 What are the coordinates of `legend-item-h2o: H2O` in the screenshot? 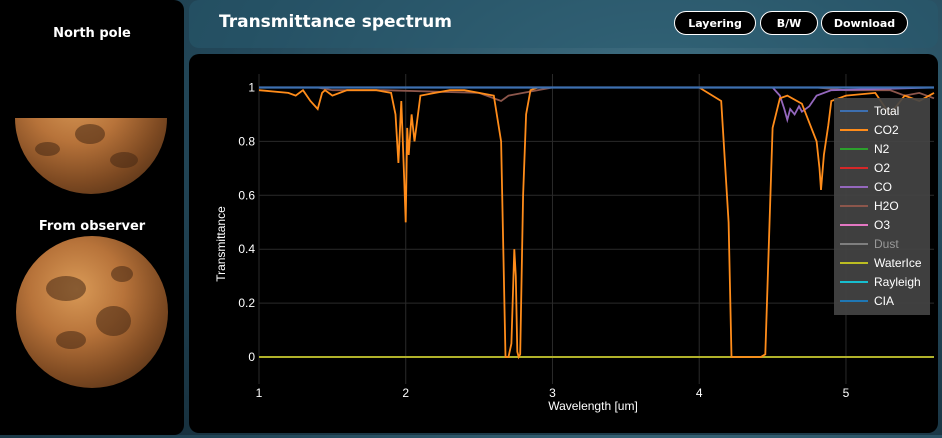 It's located at (869, 206).